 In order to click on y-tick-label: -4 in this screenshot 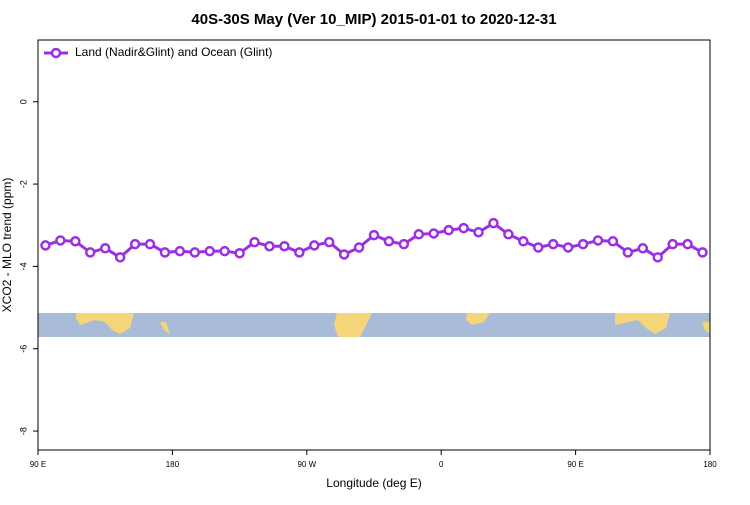, I will do `click(23, 266)`.